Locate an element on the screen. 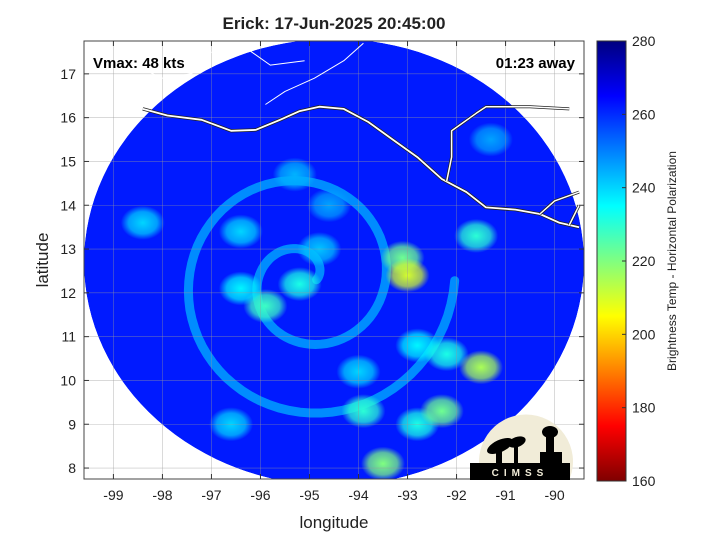 The width and height of the screenshot is (720, 540). x-tick-label: -96 is located at coordinates (260, 495).